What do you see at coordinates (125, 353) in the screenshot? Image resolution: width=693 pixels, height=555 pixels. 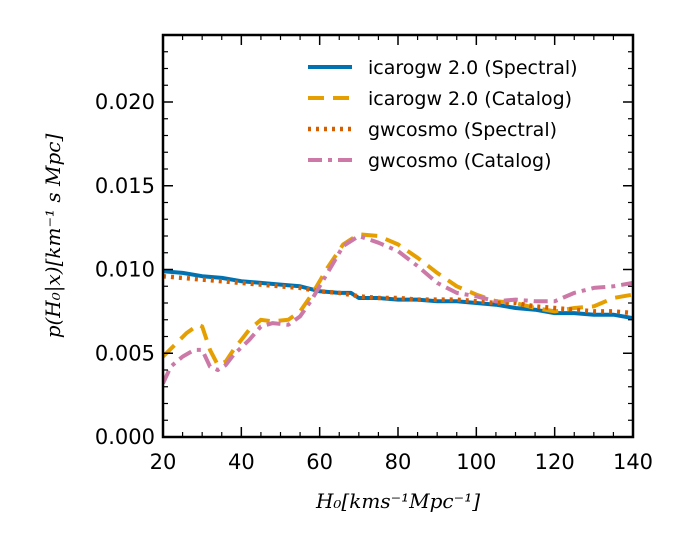 I see `y-tick-label: 0.005` at bounding box center [125, 353].